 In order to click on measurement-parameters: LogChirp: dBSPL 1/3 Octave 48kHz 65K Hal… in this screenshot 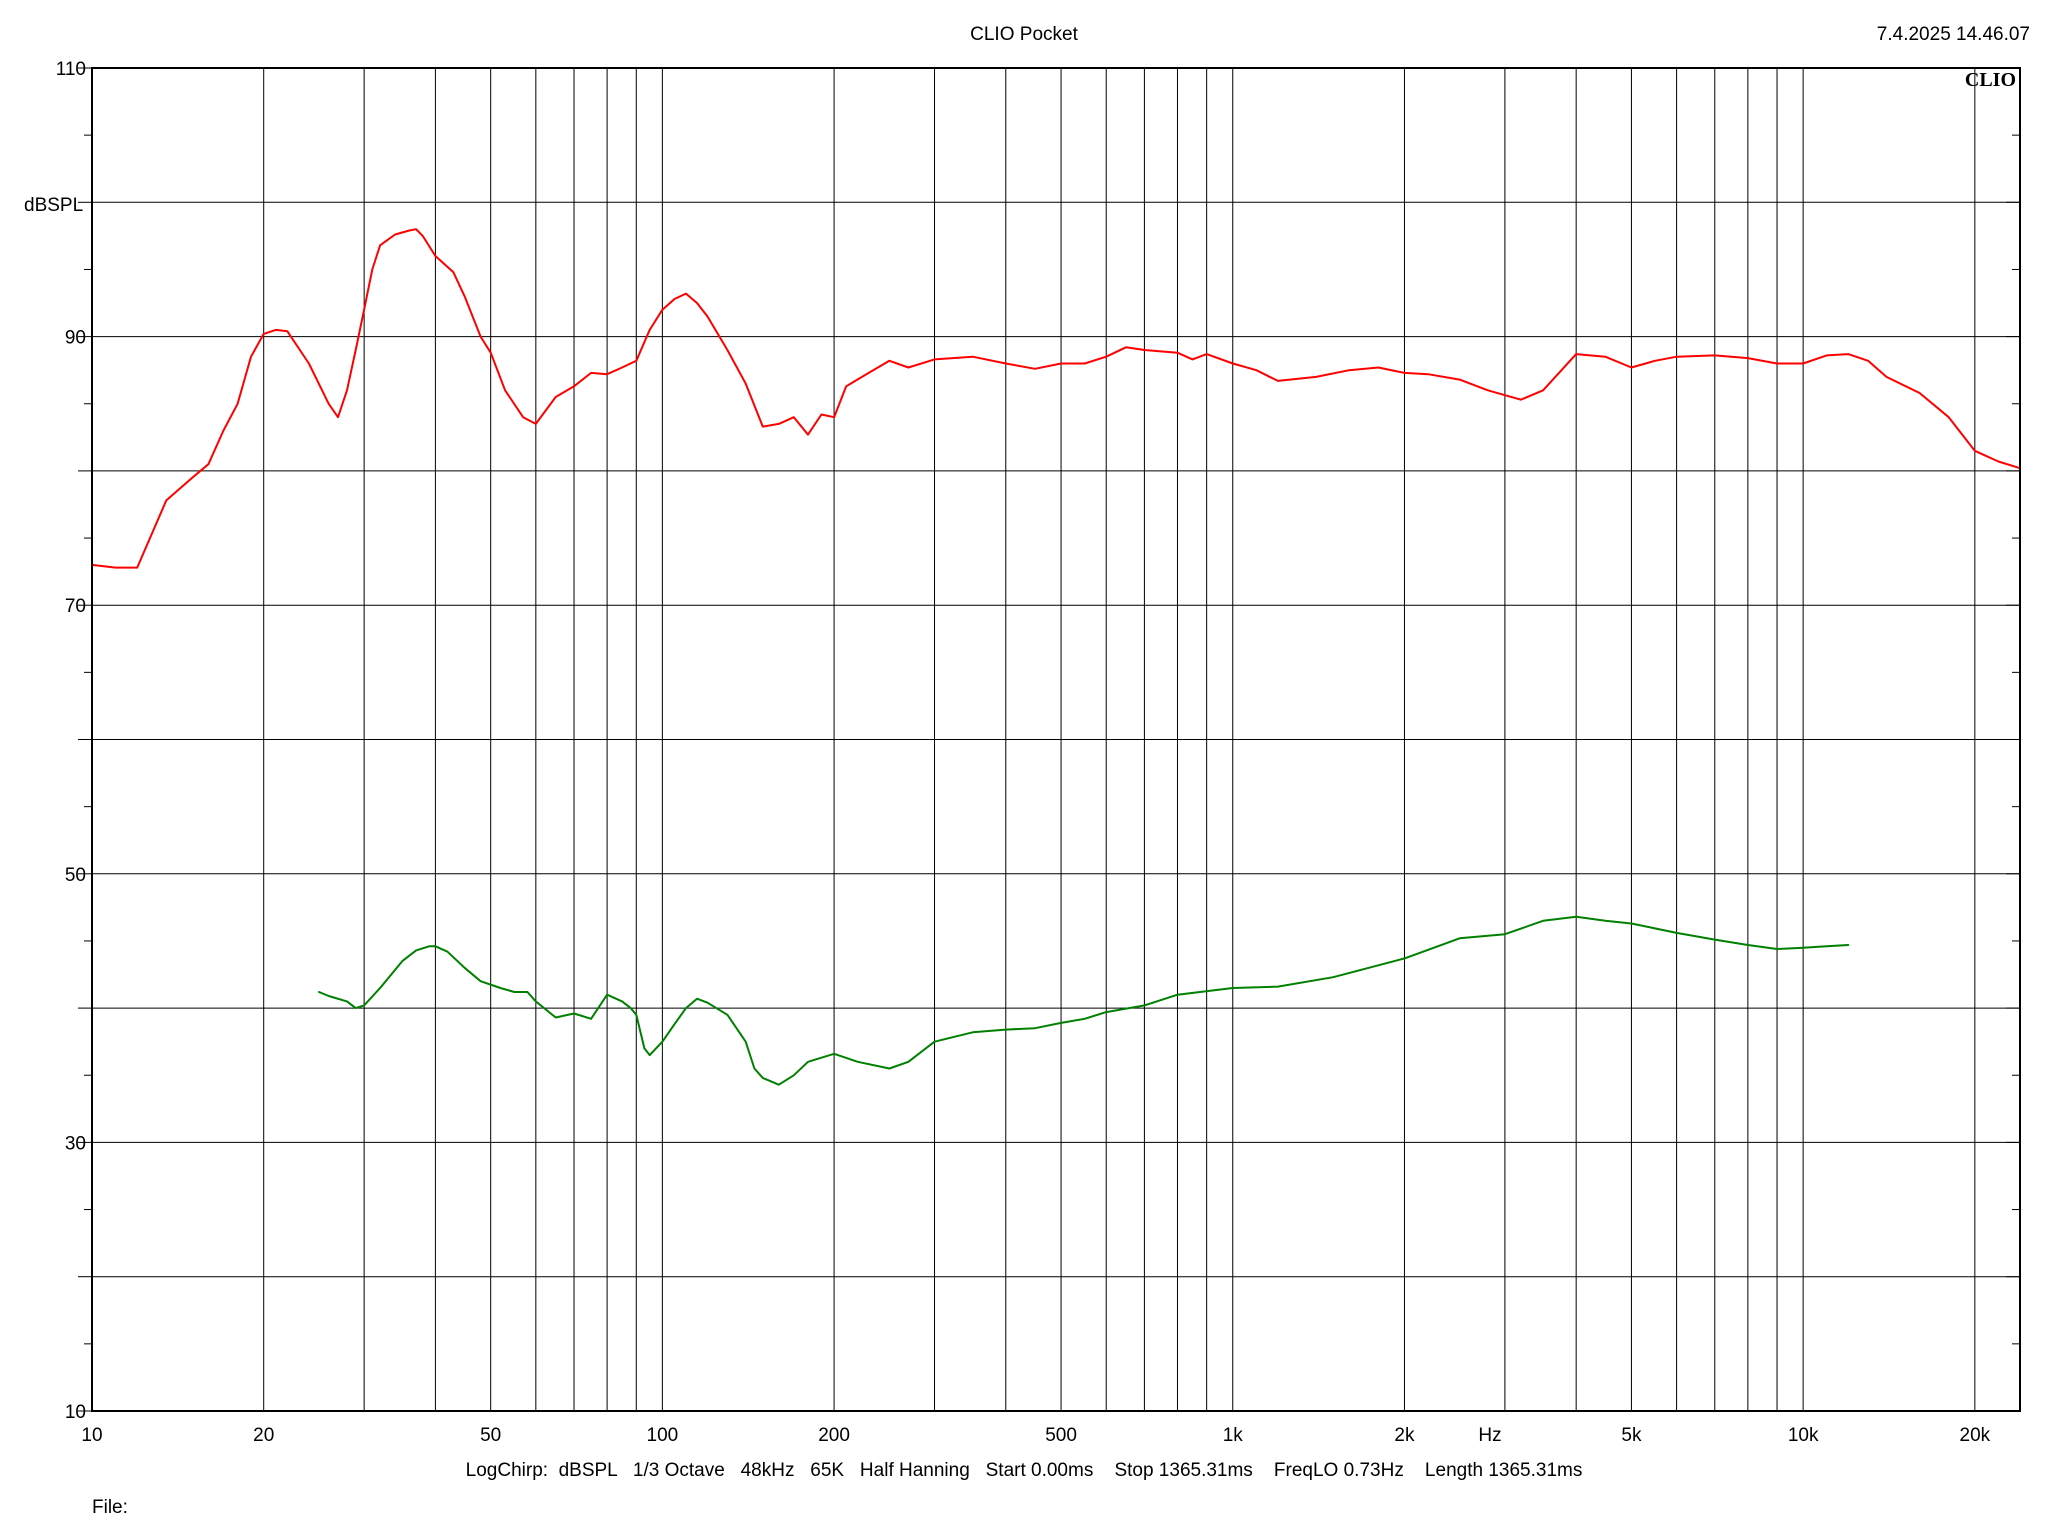, I will do `click(1024, 1470)`.